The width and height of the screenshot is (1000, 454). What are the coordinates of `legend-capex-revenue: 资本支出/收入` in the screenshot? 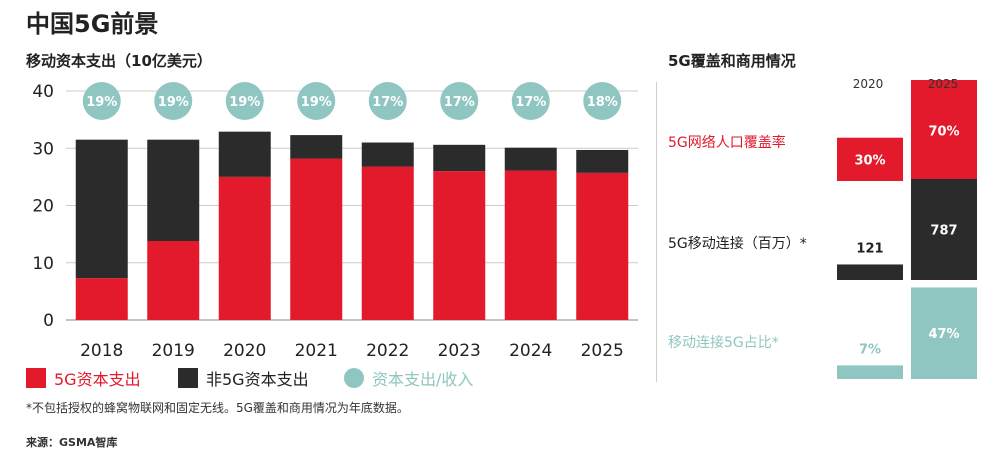 It's located at (408, 378).